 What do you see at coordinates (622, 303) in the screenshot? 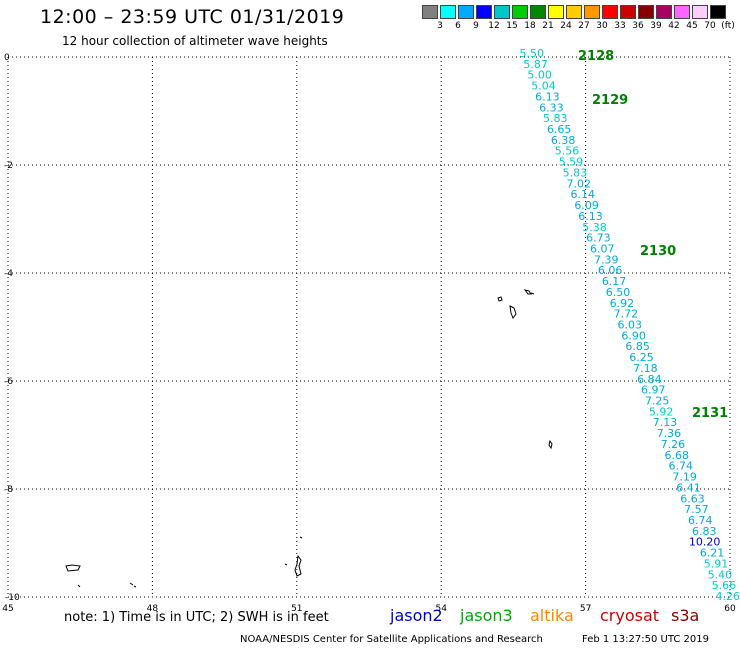
I see `wave-height-value: 6.92` at bounding box center [622, 303].